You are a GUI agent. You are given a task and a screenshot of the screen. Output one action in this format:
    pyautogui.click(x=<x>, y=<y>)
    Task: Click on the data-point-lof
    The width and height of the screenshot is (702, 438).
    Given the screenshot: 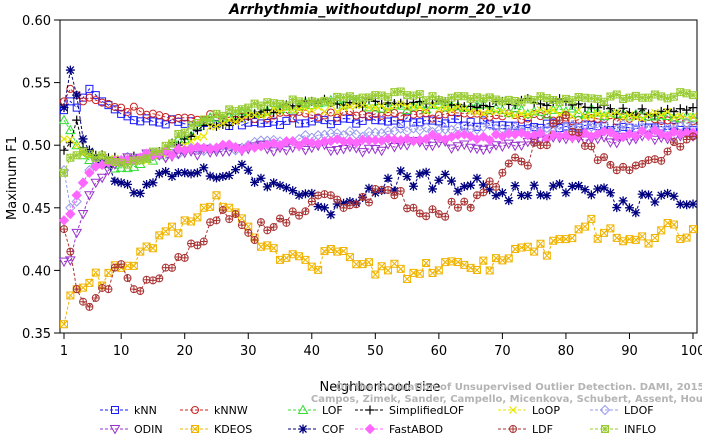 What is the action you would take?
    pyautogui.click(x=655, y=116)
    